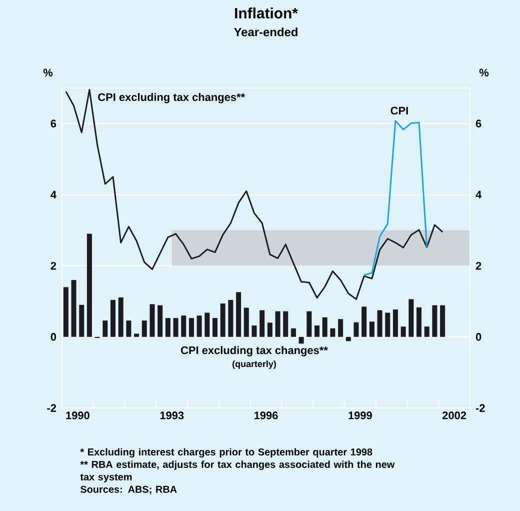  What do you see at coordinates (226, 453) in the screenshot?
I see `text: * Excluding interest charges prior to September quarter 1998` at bounding box center [226, 453].